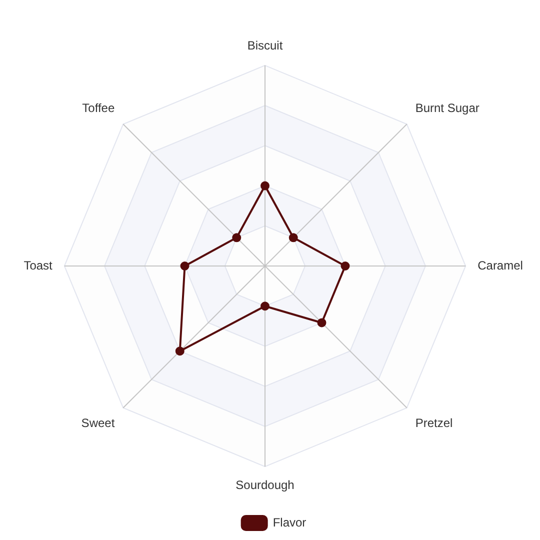 This screenshot has height=540, width=540. Describe the element at coordinates (98, 423) in the screenshot. I see `spoke-label: Sweet` at that location.